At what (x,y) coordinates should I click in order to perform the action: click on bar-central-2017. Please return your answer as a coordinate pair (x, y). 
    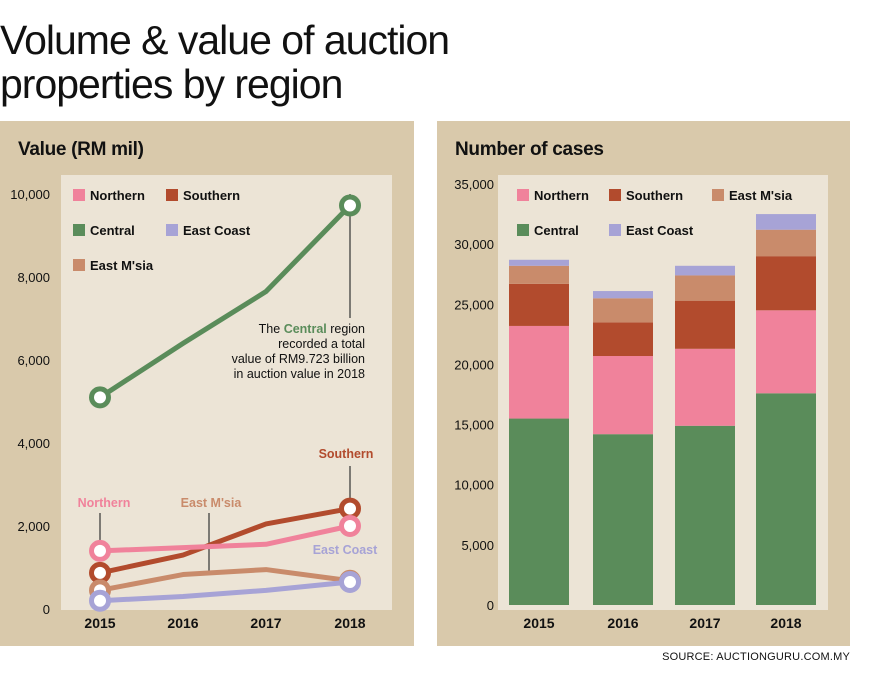
    Looking at the image, I should click on (705, 515).